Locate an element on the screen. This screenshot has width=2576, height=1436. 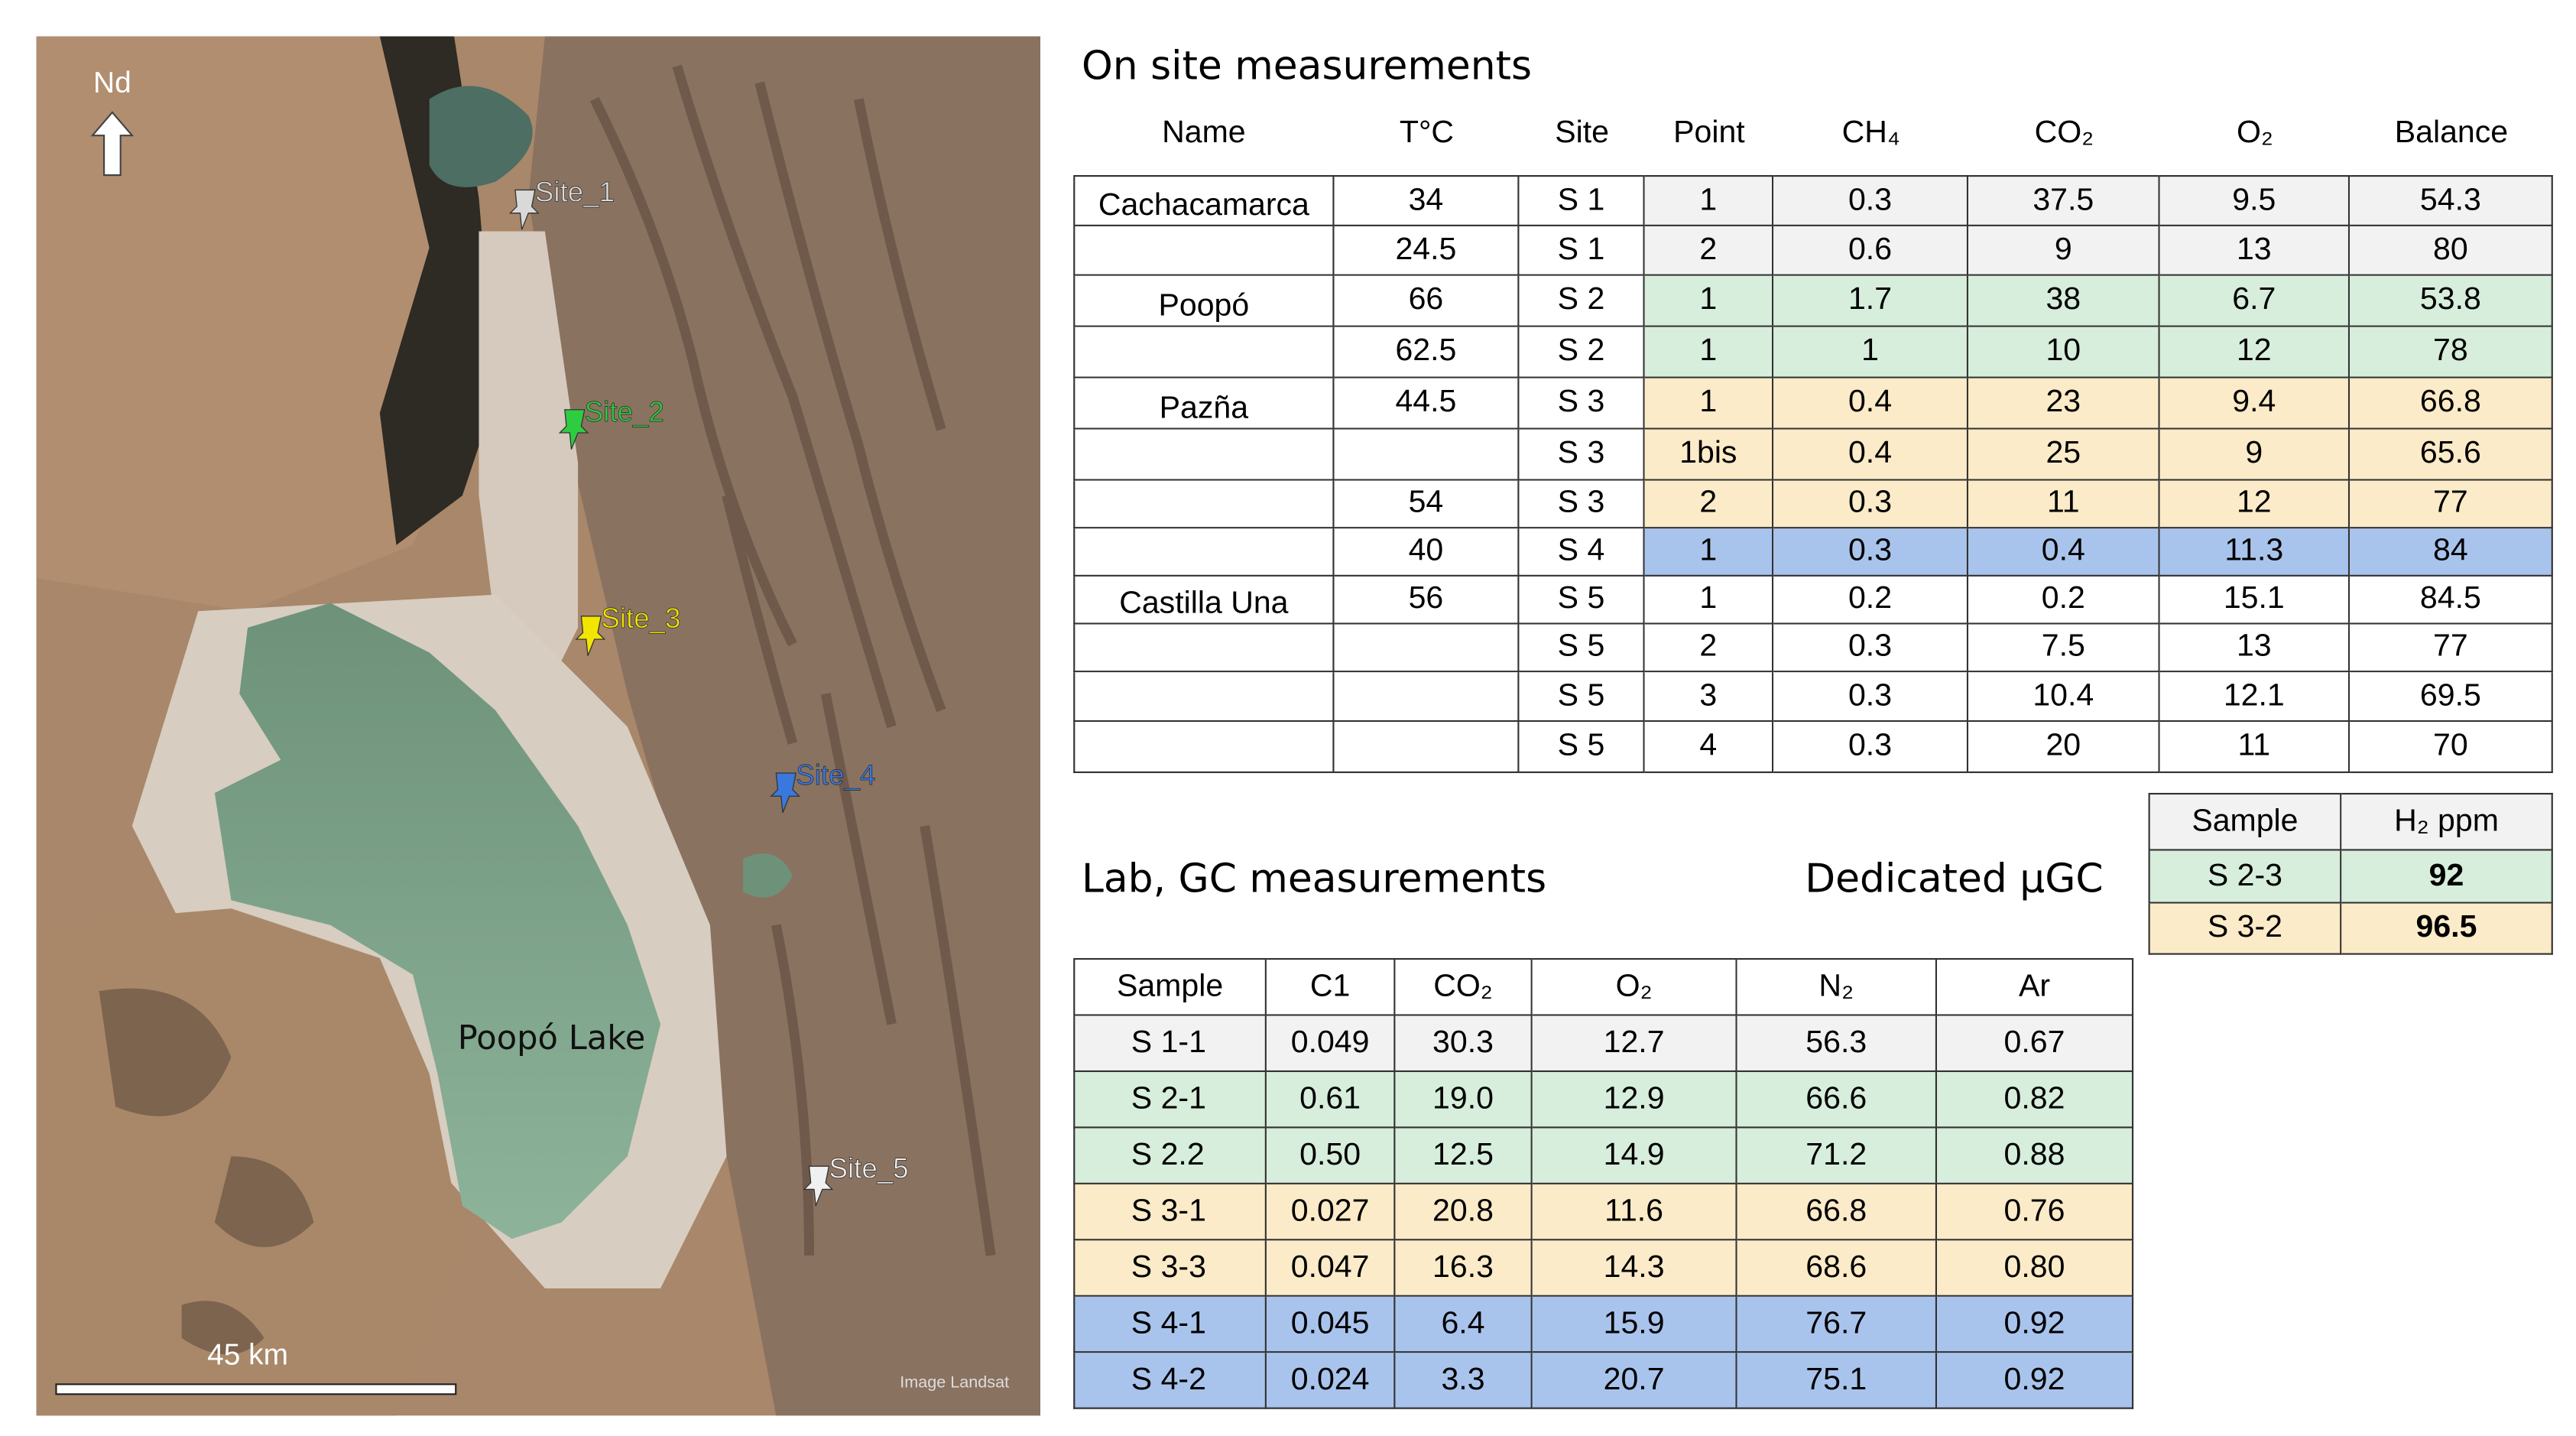
table-cell: 20 is located at coordinates (2064, 748).